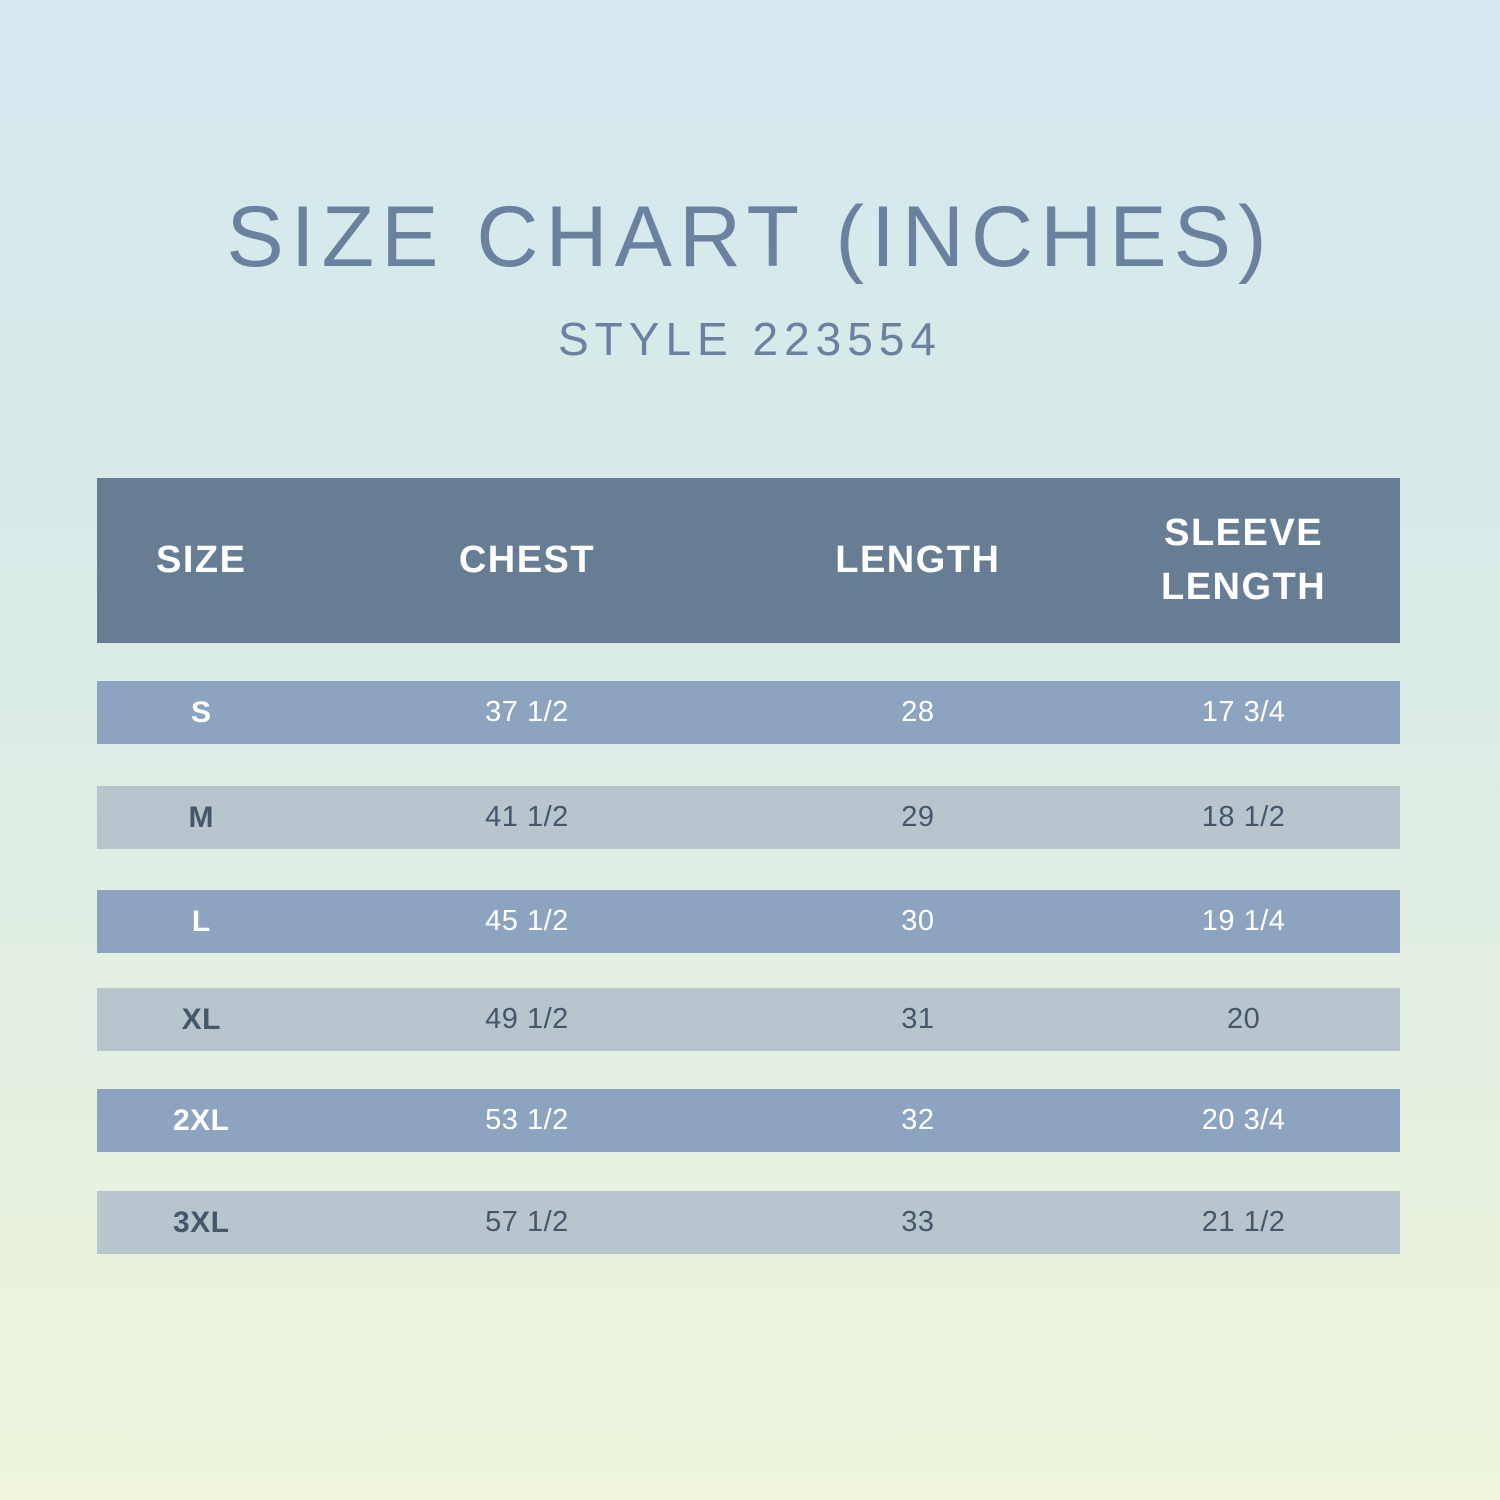 The width and height of the screenshot is (1500, 1500). I want to click on cell-size: L, so click(201, 921).